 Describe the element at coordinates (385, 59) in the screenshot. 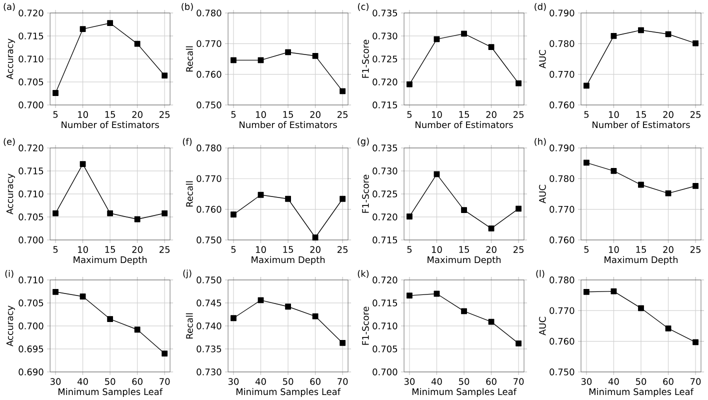

I see `y-tick-label: 0.725` at that location.